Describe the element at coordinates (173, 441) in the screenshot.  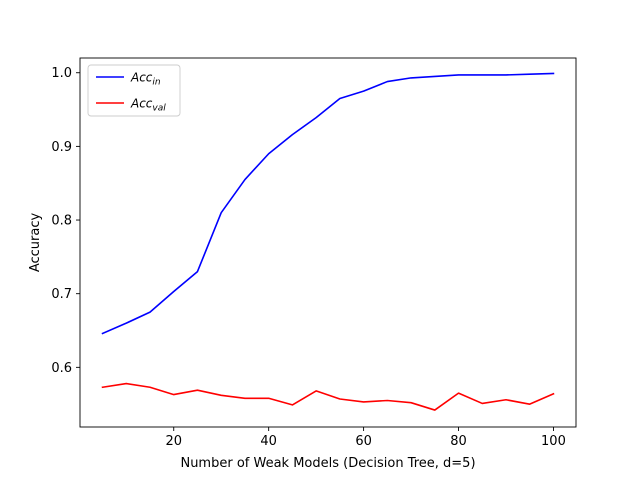
I see `x-tick-label: 20` at that location.